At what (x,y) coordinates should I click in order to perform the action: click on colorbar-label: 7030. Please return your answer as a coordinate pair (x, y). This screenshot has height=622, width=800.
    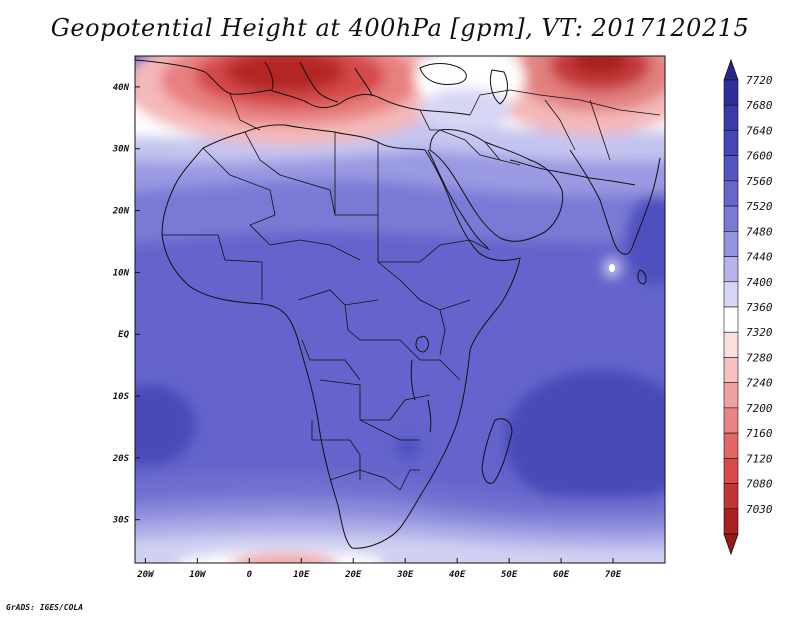
    Looking at the image, I should click on (759, 509).